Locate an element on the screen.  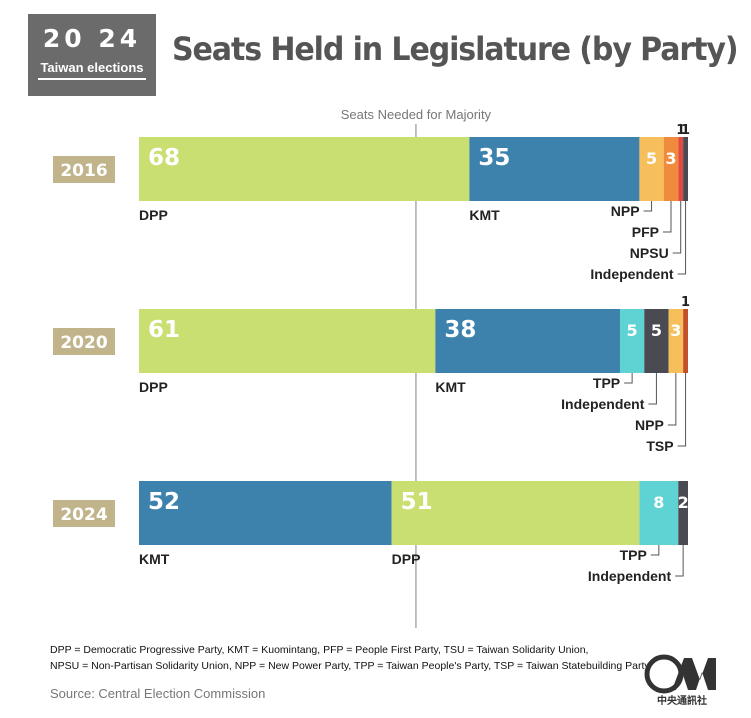
party-label-independent-2016: Independent is located at coordinates (632, 274).